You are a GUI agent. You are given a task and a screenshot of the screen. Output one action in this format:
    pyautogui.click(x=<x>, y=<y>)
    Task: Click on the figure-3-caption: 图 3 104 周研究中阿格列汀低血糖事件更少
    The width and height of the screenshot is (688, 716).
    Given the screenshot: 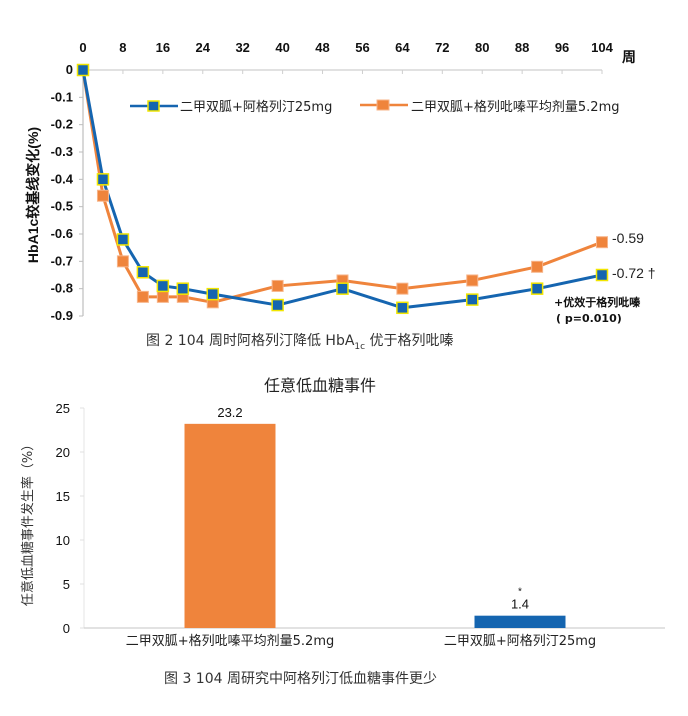 What is the action you would take?
    pyautogui.click(x=300, y=679)
    